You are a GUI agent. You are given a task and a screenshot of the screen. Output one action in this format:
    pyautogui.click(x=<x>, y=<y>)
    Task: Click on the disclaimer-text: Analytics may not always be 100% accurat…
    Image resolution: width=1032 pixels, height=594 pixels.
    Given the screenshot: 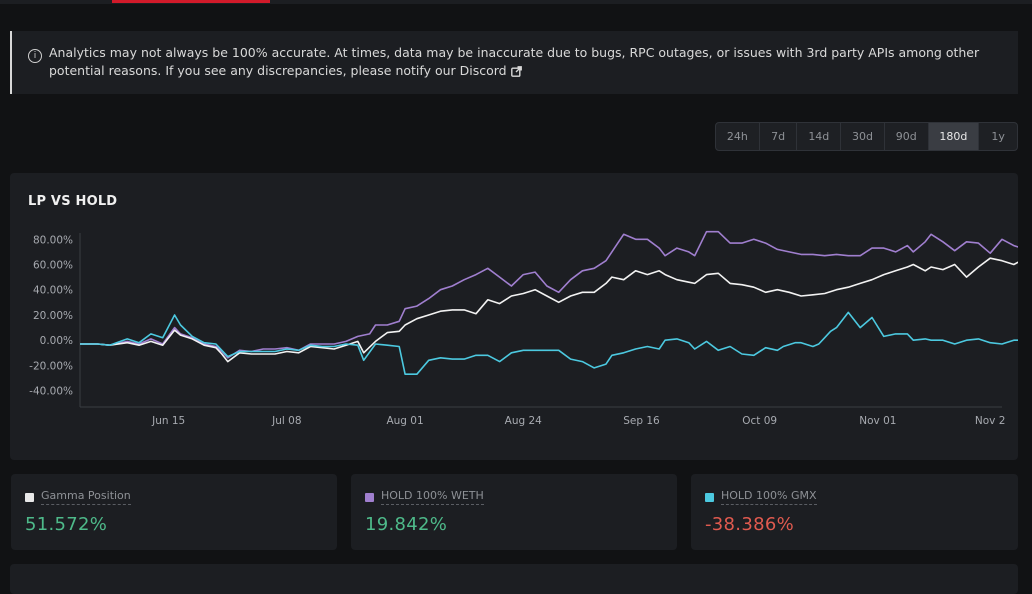 What is the action you would take?
    pyautogui.click(x=529, y=63)
    